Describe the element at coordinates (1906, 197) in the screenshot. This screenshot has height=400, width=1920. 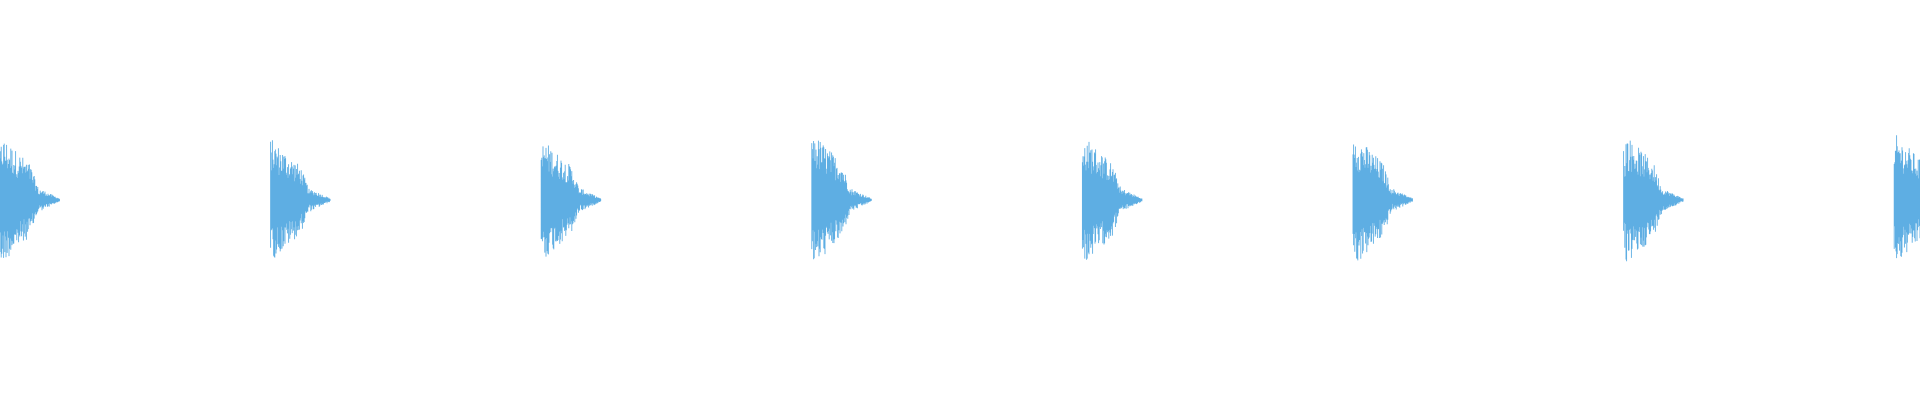
I see `waveform-burst` at that location.